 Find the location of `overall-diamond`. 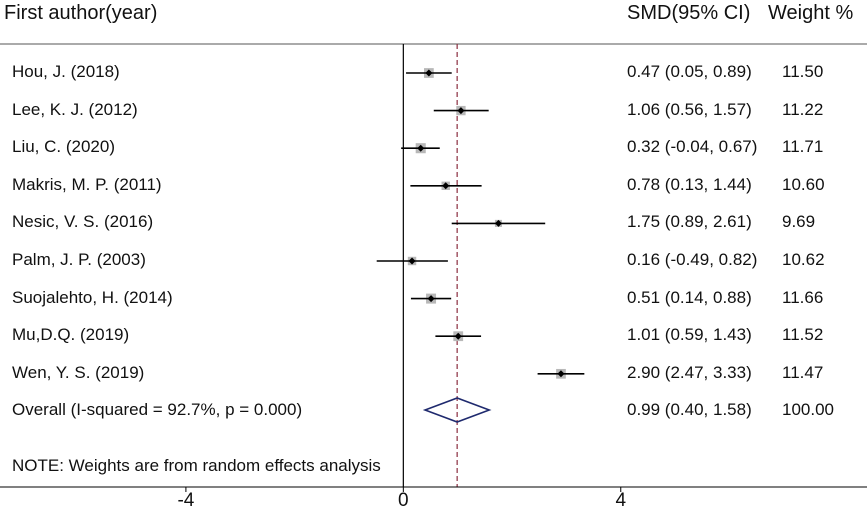

overall-diamond is located at coordinates (457, 410).